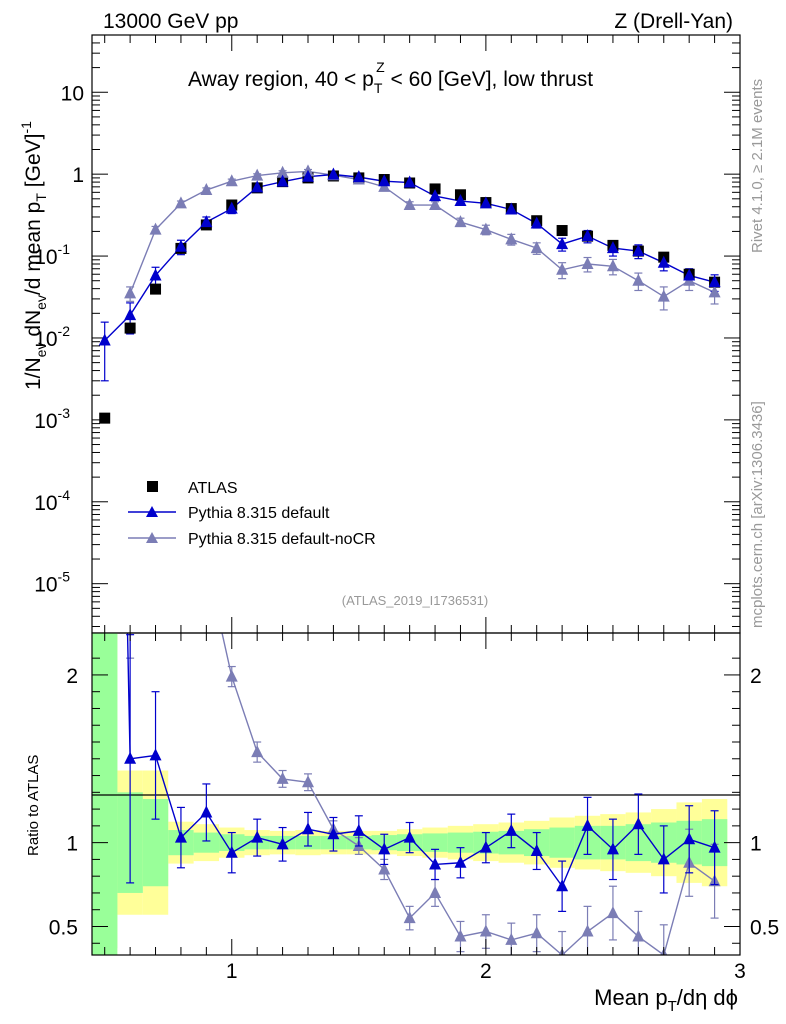 Image resolution: width=786 pixels, height=1024 pixels. Describe the element at coordinates (232, 971) in the screenshot. I see `ratio-xtick-label: 1` at that location.